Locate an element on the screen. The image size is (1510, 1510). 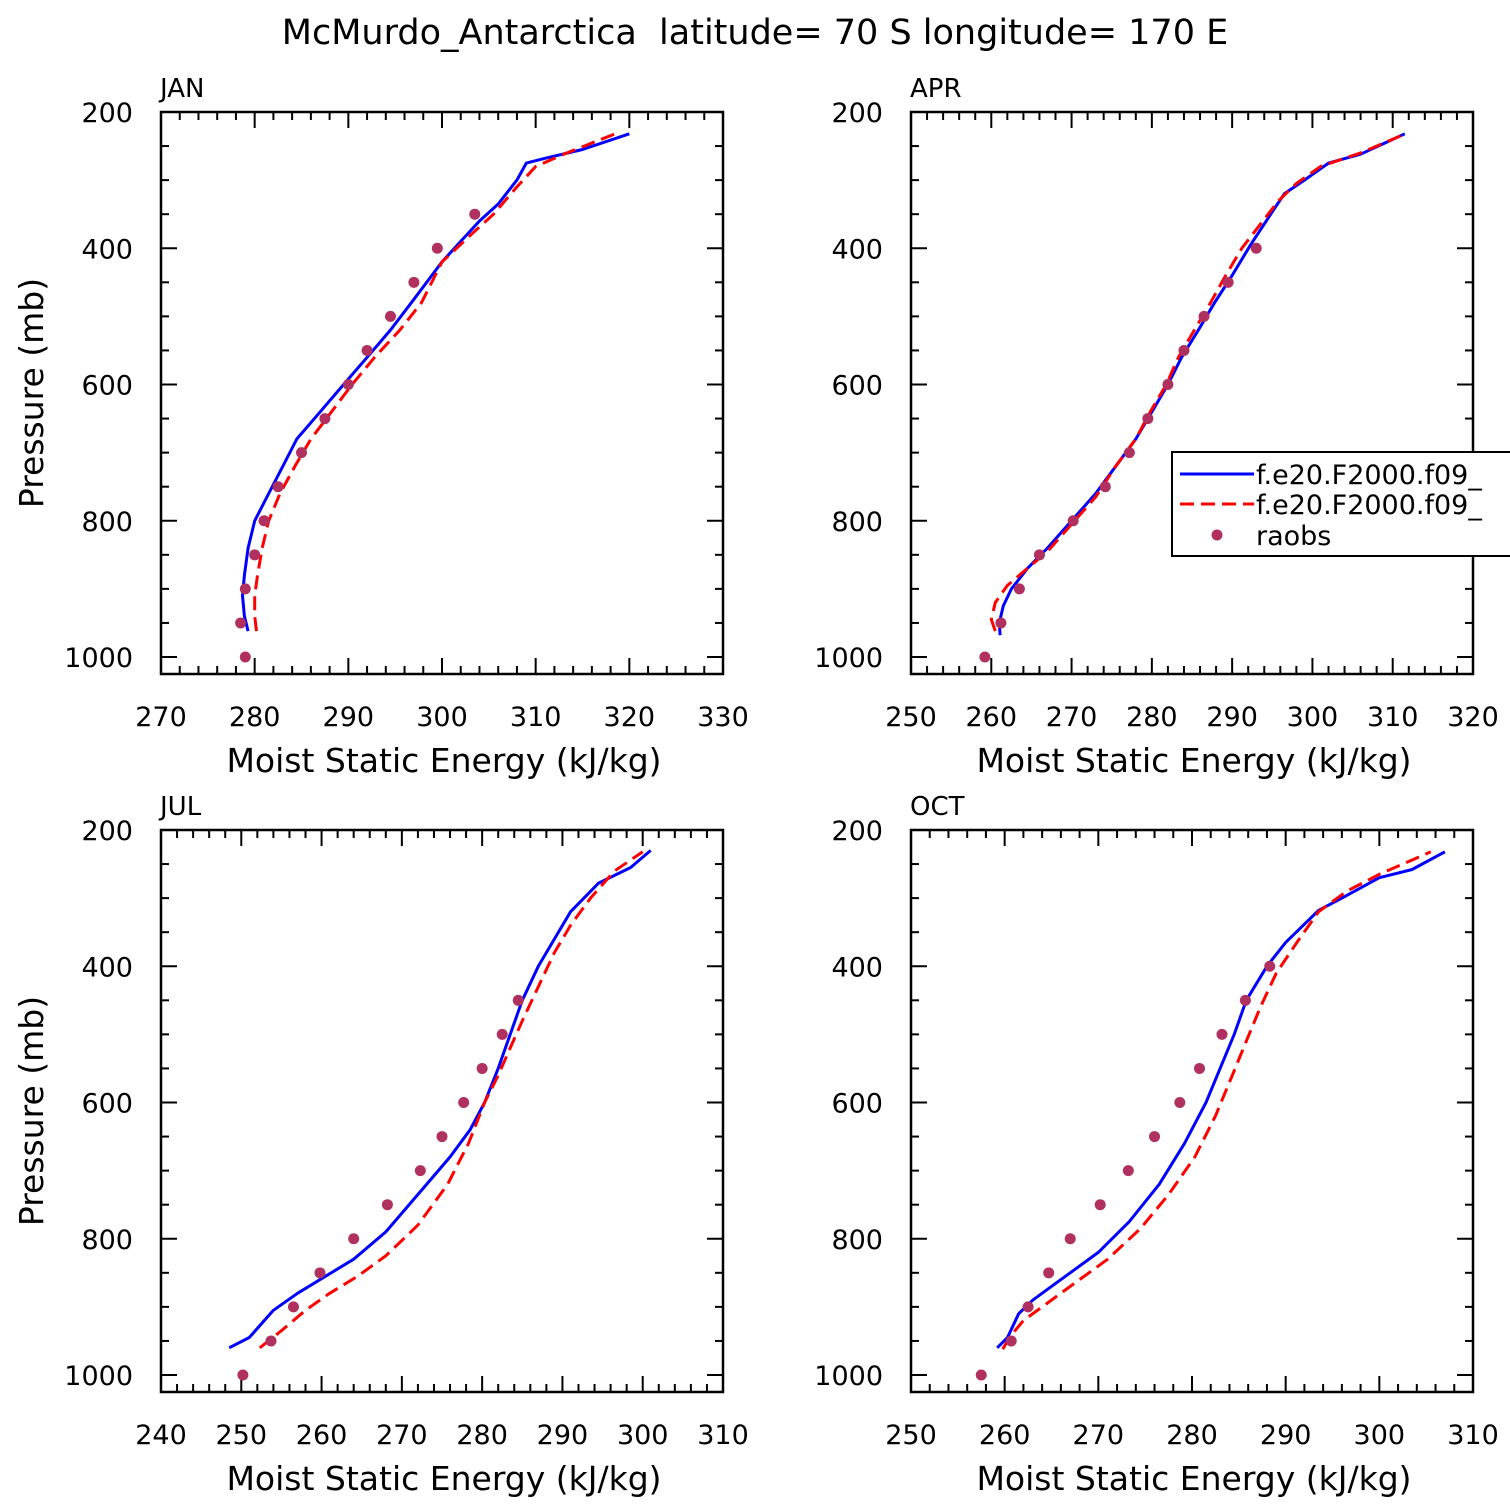
x-tick-label: 330 is located at coordinates (723, 717).